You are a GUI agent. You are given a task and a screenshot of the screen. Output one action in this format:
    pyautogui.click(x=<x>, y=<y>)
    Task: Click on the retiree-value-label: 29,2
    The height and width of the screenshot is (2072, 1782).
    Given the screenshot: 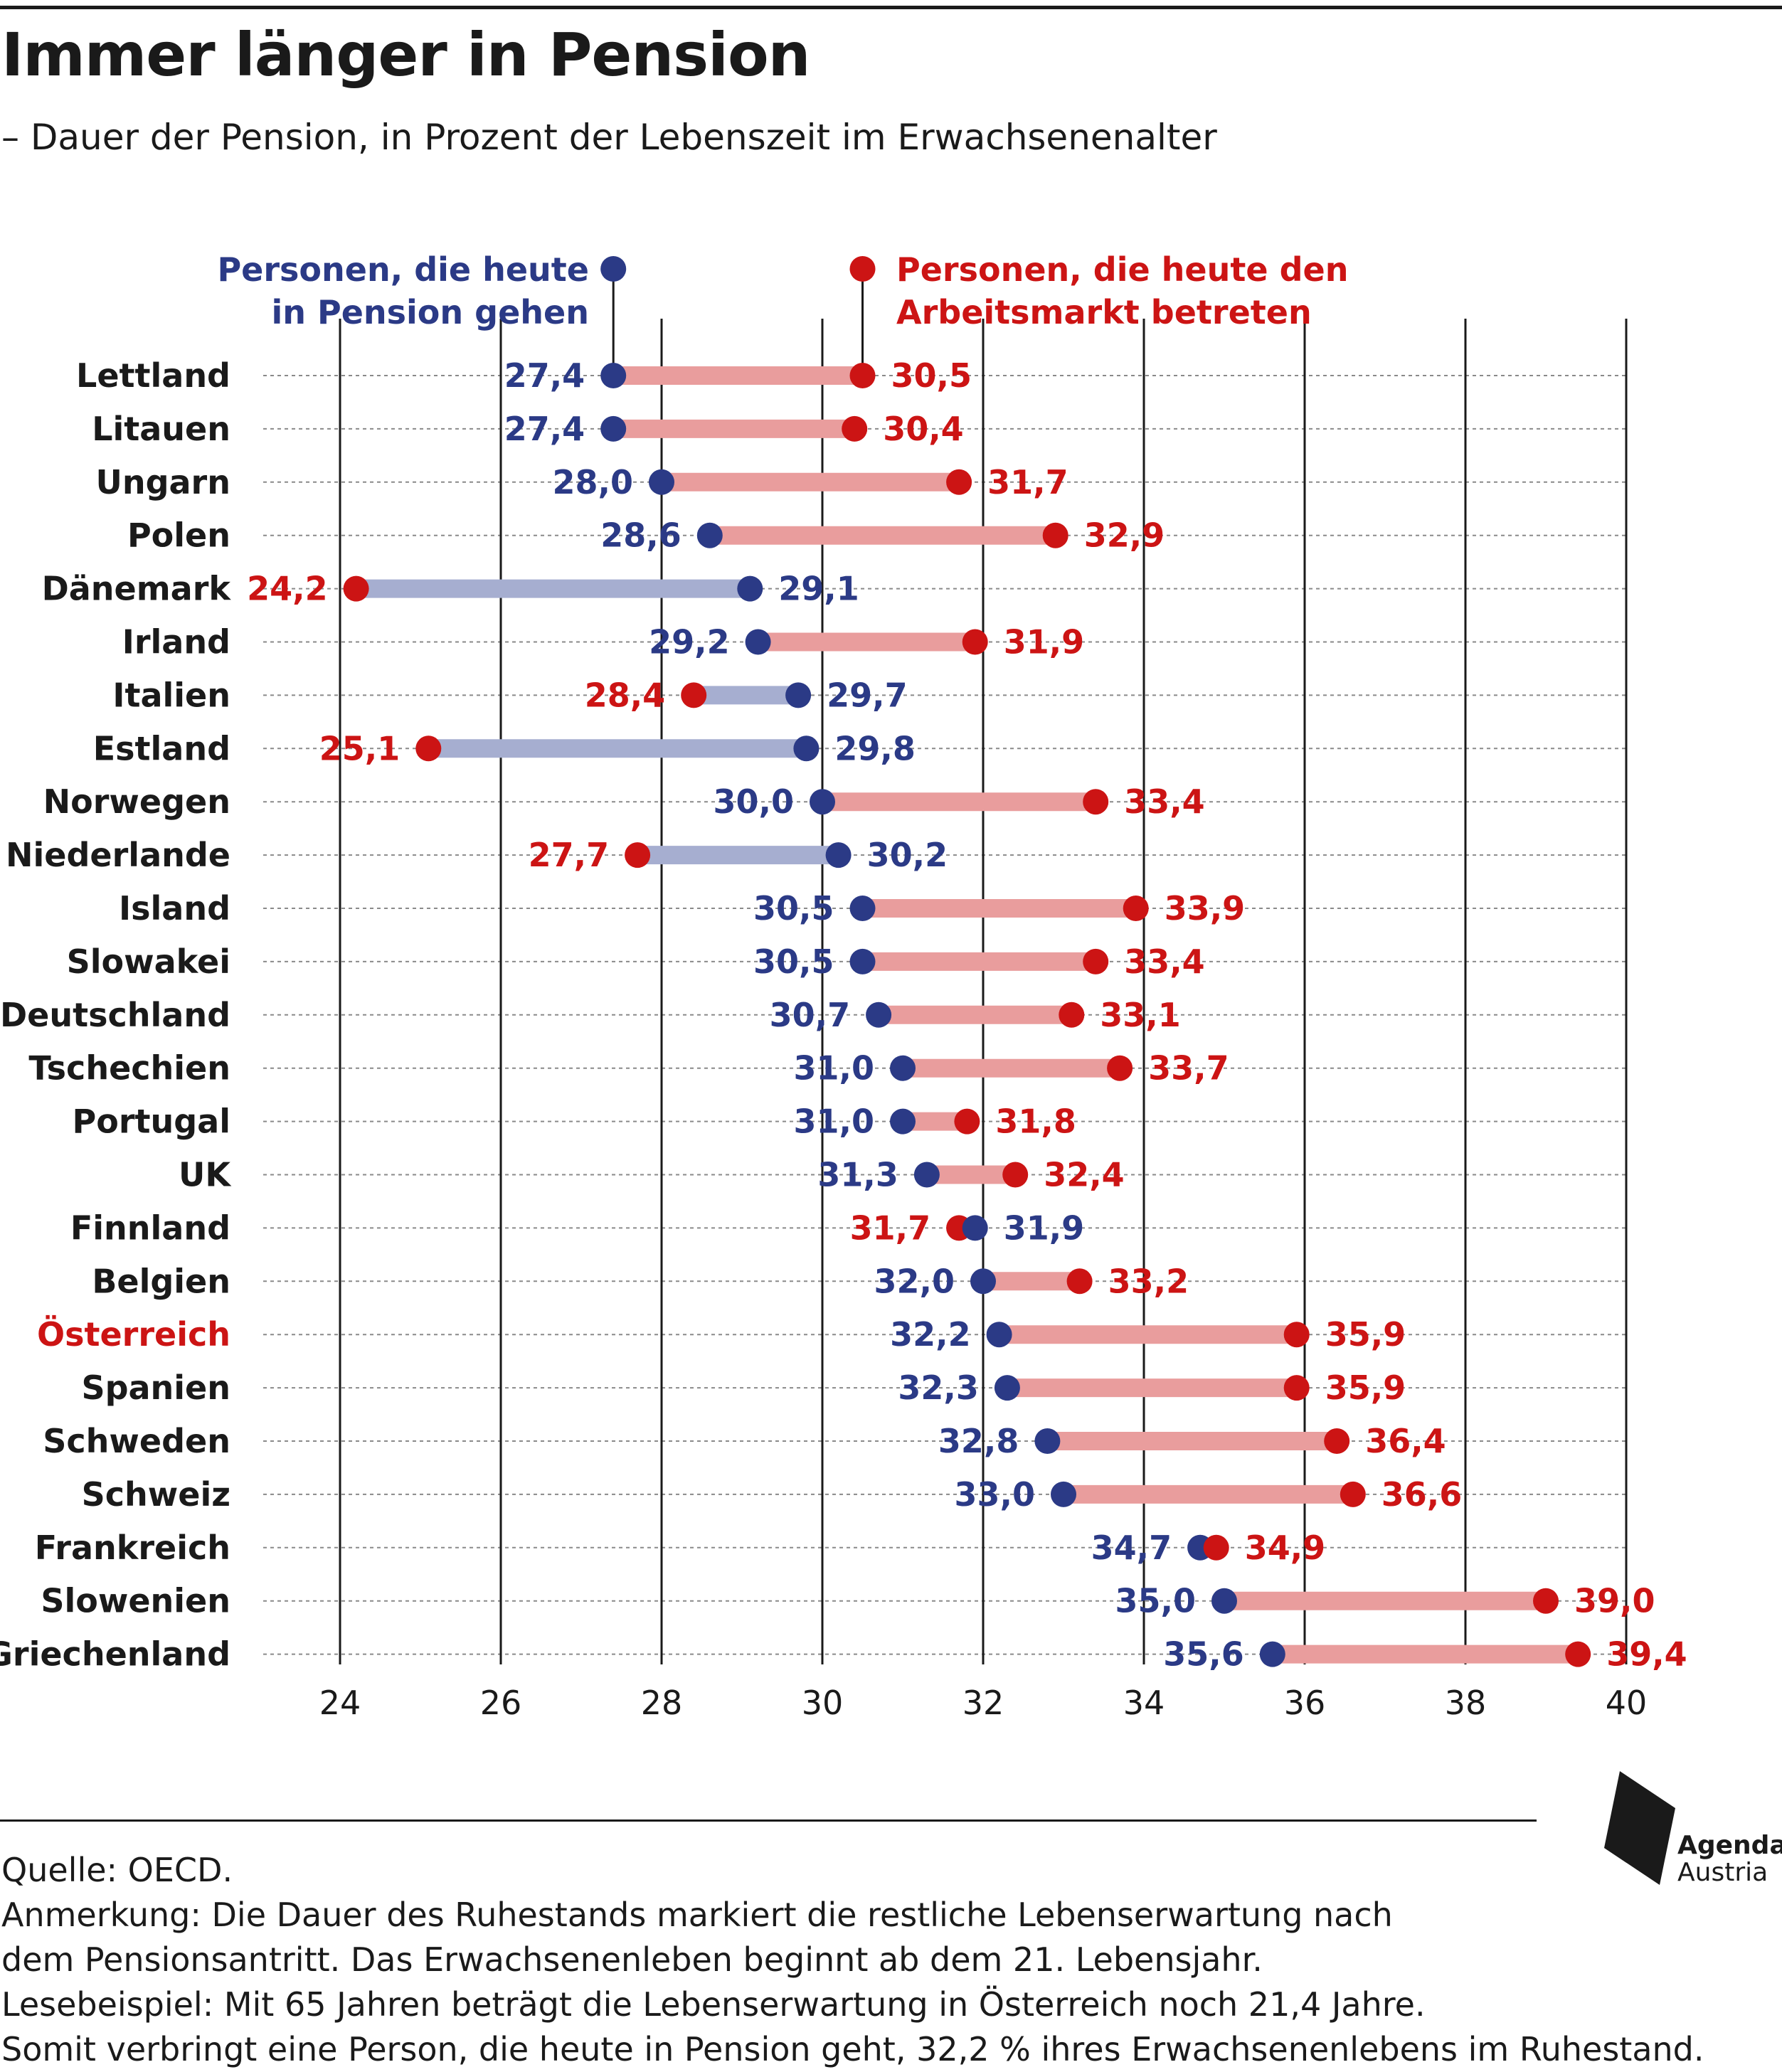 What is the action you would take?
    pyautogui.click(x=689, y=642)
    